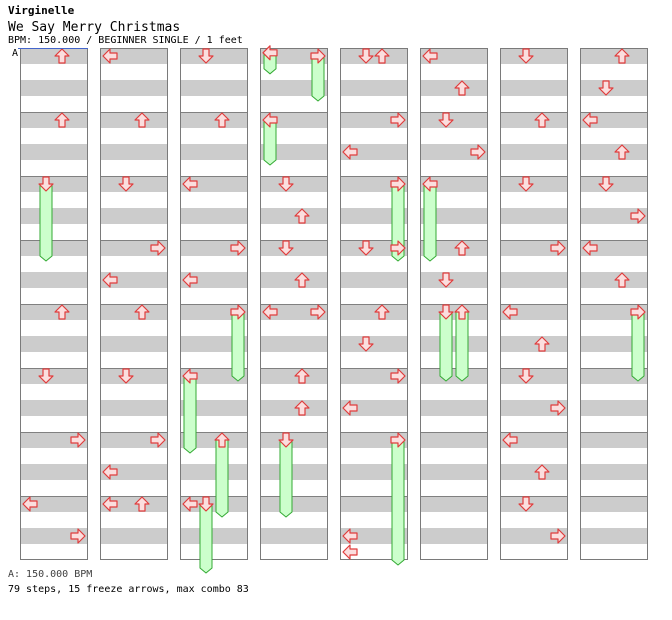 This screenshot has height=620, width=672. I want to click on column-border, so click(374, 304).